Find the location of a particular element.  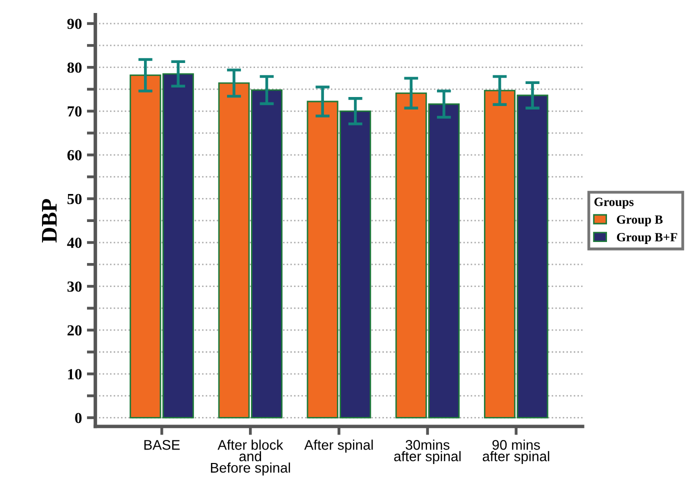

x-tick-label: 90 mins after spinal is located at coordinates (516, 452).